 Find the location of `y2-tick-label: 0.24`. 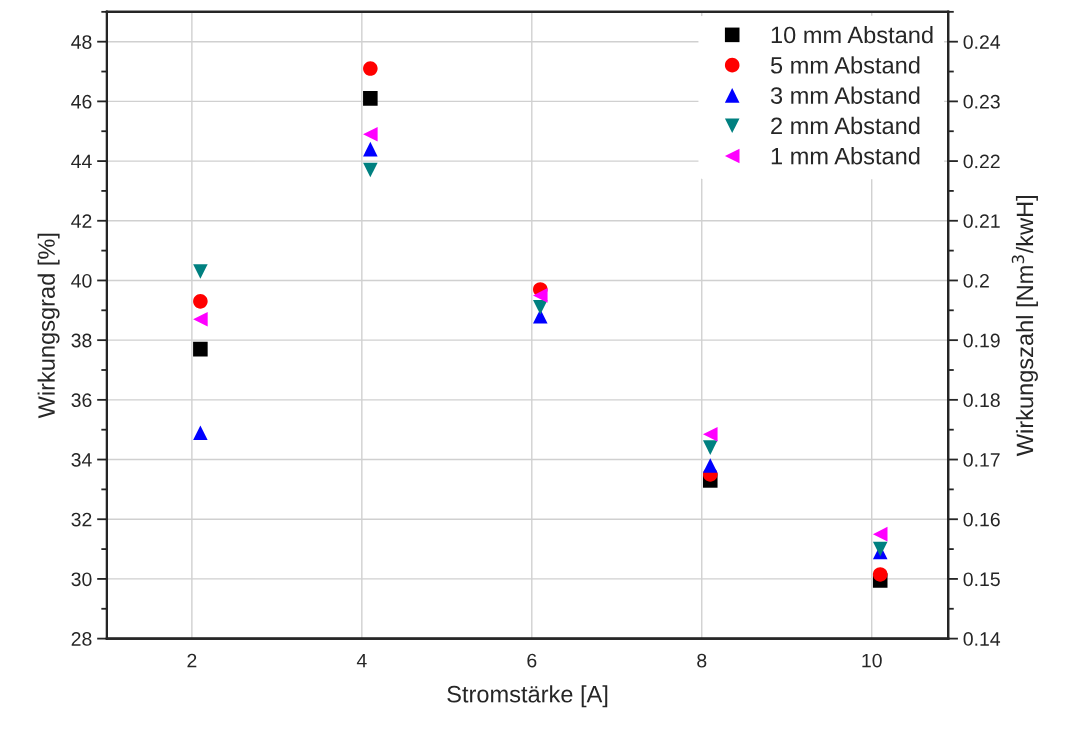

y2-tick-label: 0.24 is located at coordinates (982, 42).